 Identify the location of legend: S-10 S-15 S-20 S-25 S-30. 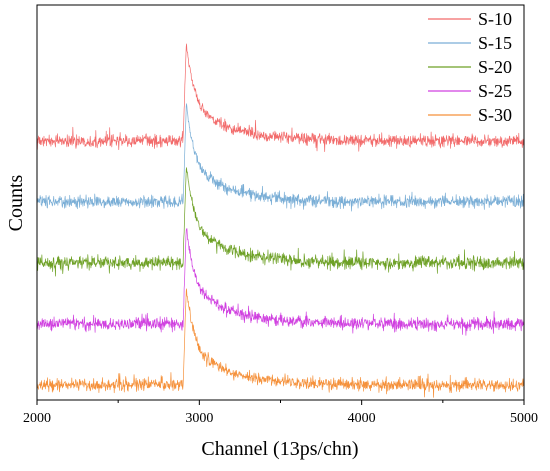
(470, 67).